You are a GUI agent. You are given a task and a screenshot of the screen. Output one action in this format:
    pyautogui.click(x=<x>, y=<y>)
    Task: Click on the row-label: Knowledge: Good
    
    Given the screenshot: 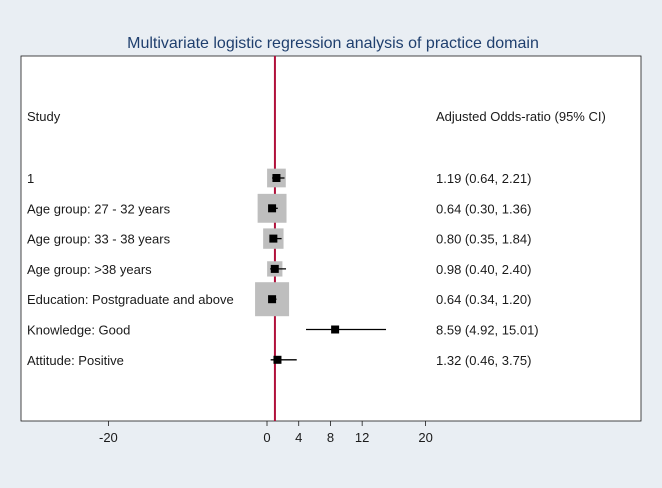 What is the action you would take?
    pyautogui.click(x=78, y=330)
    